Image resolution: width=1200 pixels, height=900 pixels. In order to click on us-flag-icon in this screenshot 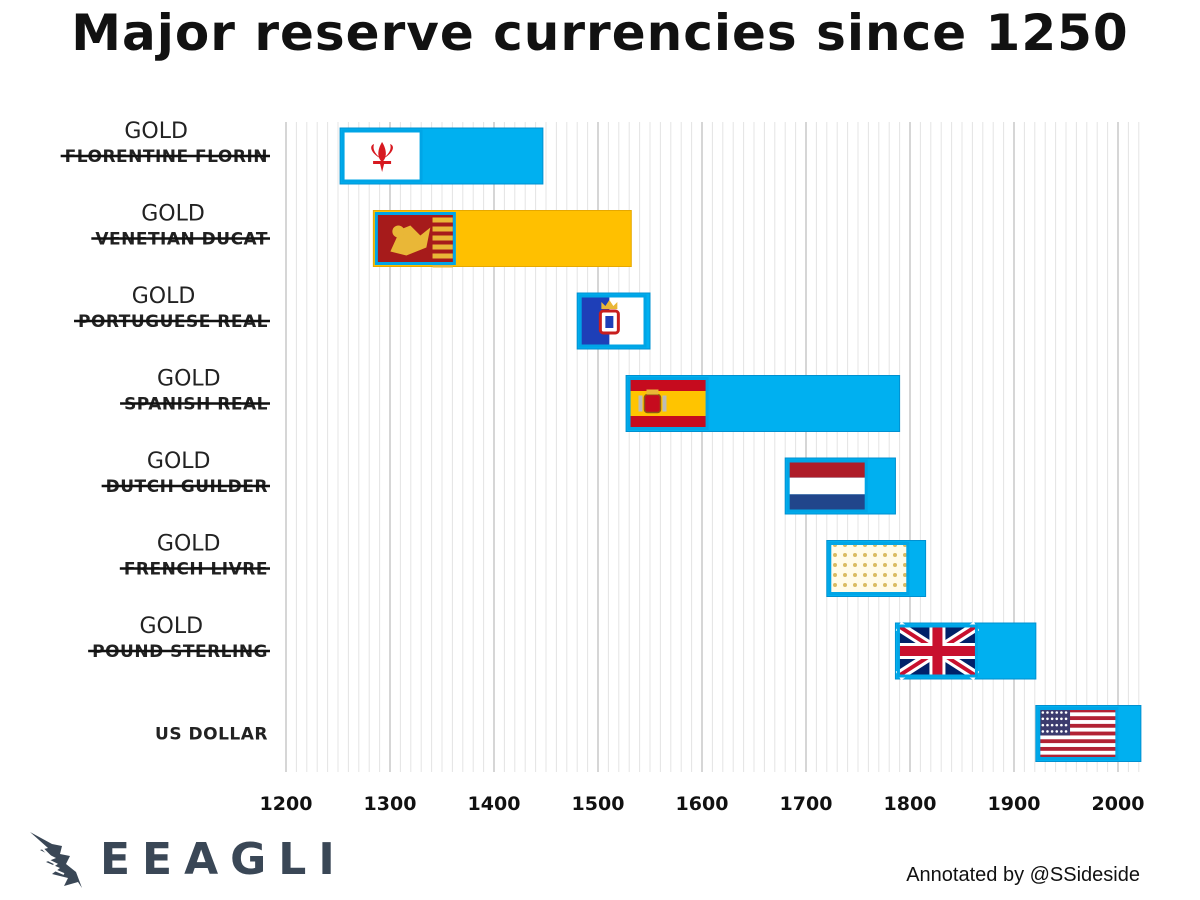, I will do `click(1078, 733)`.